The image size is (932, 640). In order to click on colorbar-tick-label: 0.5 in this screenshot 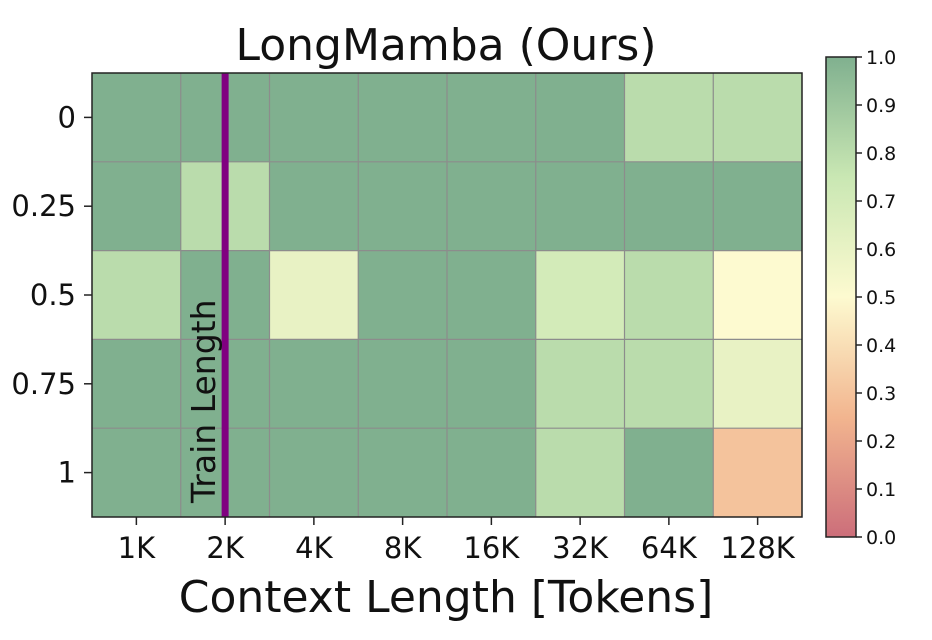, I will do `click(881, 298)`.